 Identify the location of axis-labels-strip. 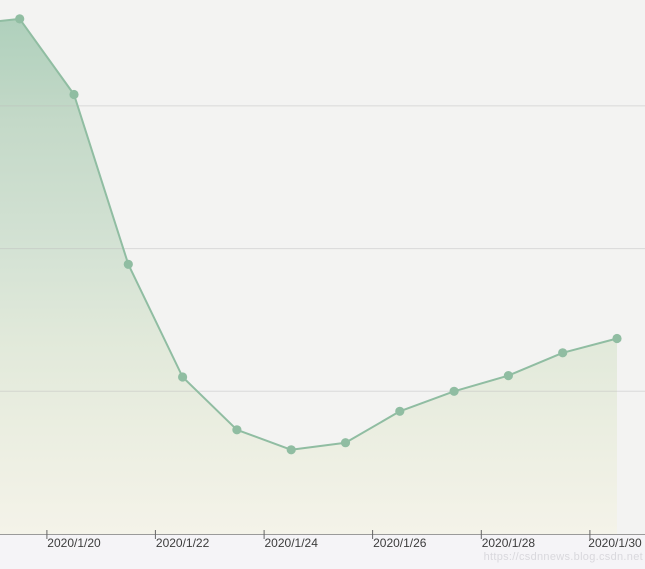
(322, 551).